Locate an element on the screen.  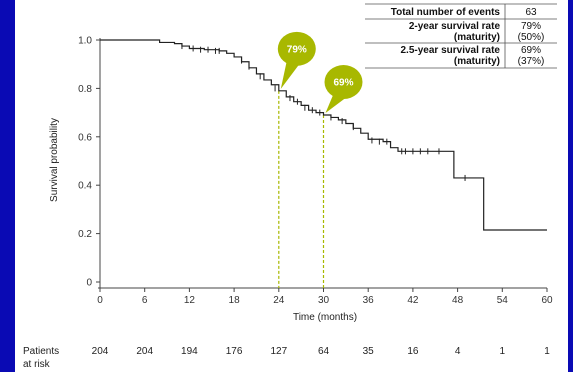
at-risk-value: 194 is located at coordinates (189, 351).